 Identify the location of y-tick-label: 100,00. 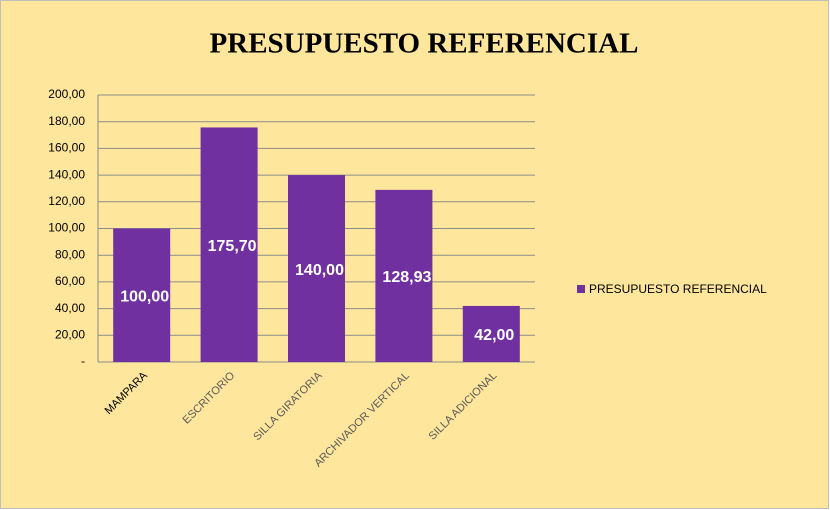
(66, 228).